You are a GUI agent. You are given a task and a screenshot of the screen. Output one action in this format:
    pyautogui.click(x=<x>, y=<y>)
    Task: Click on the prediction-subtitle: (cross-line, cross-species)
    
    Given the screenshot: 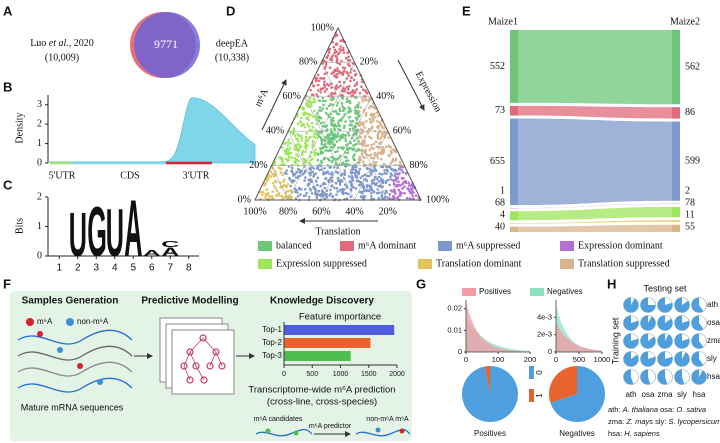 What is the action you would take?
    pyautogui.click(x=322, y=402)
    